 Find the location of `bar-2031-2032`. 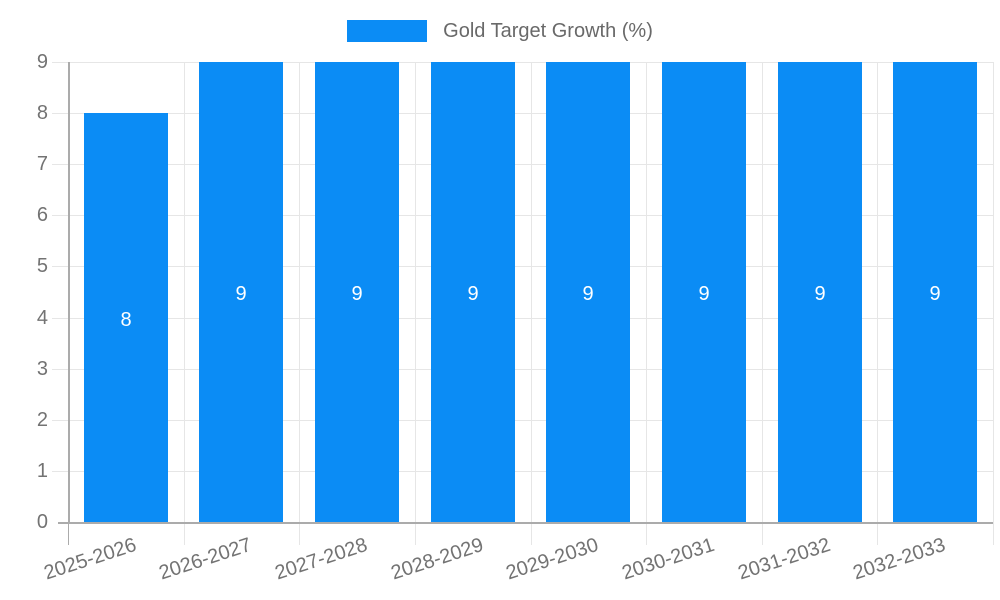

bar-2031-2032 is located at coordinates (820, 292).